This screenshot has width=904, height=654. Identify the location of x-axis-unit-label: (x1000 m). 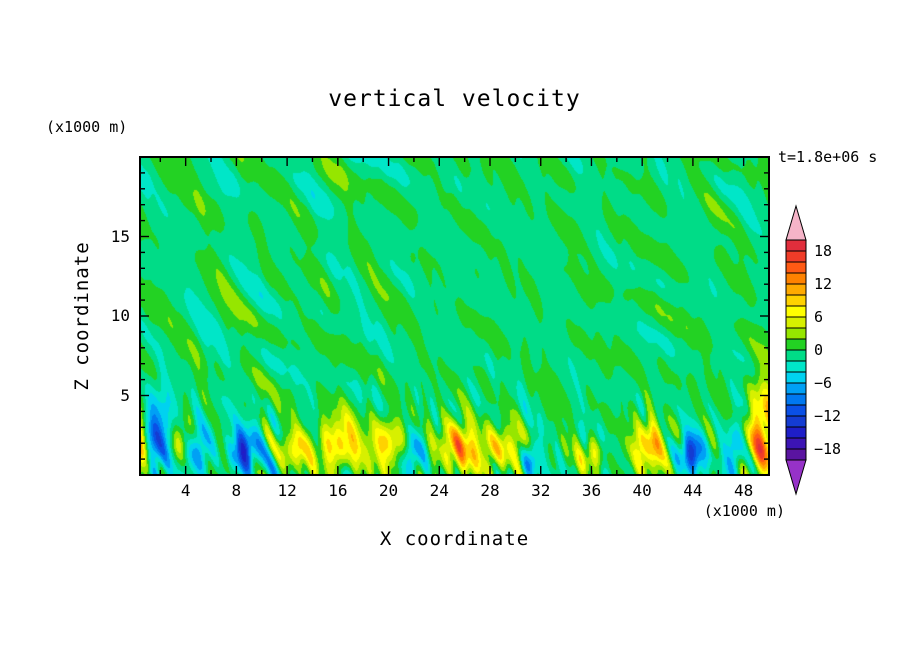
(744, 511).